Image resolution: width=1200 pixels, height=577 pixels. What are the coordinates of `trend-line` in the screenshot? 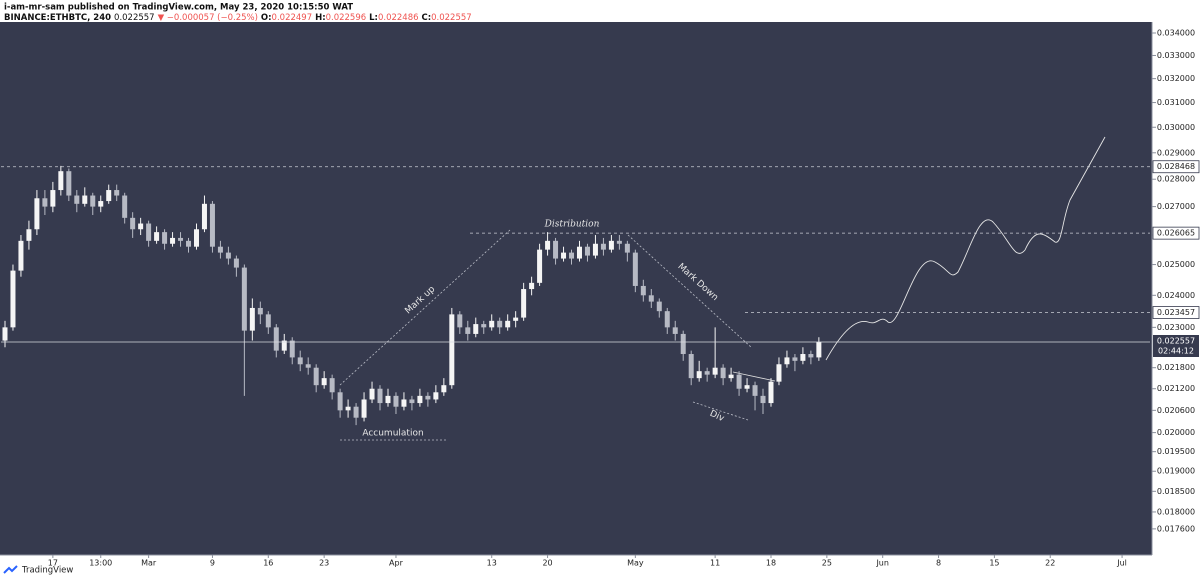 It's located at (754, 376).